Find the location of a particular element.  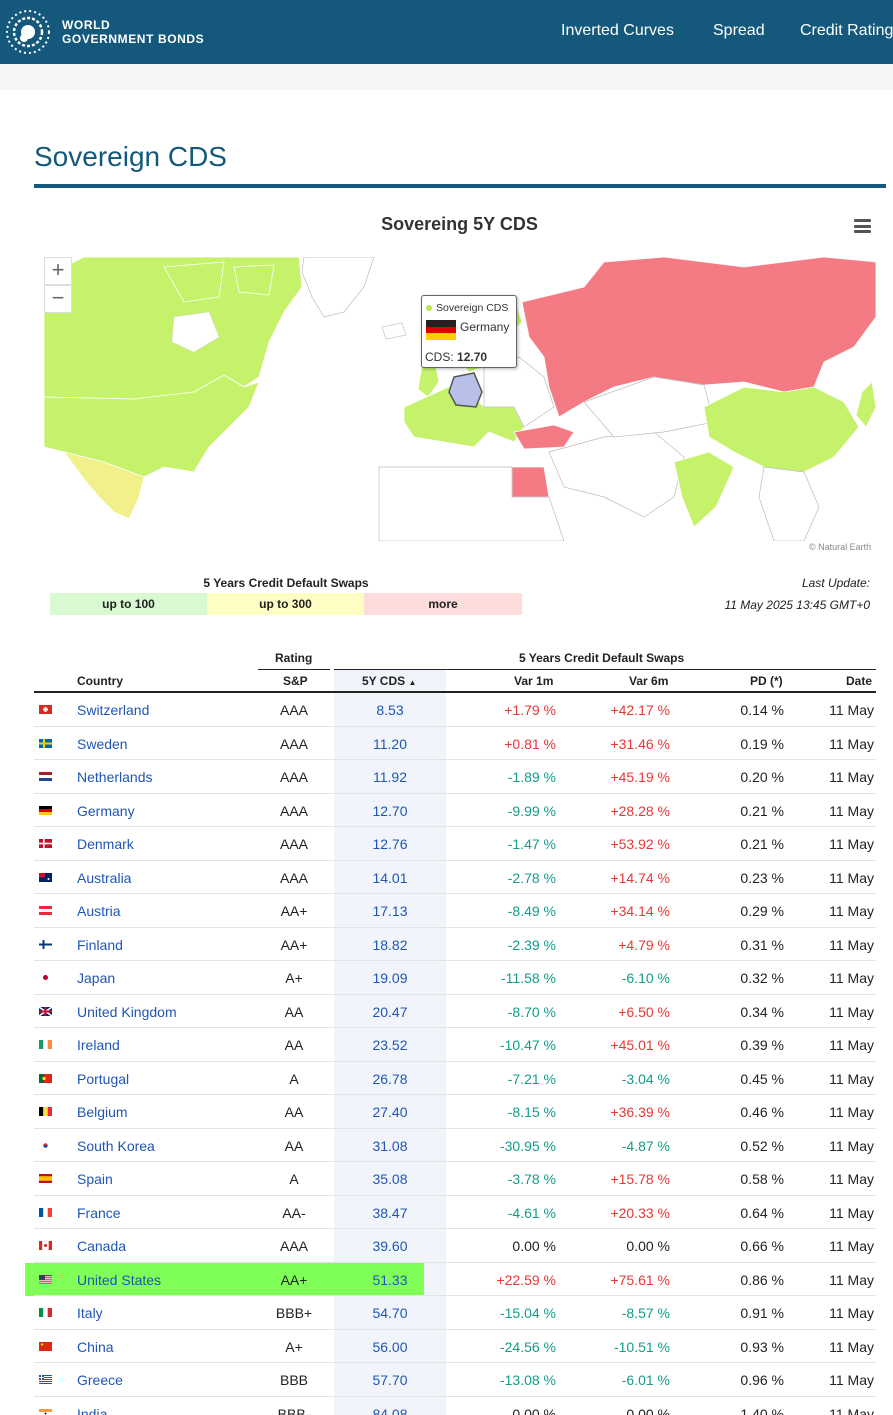

fi-flag-icon is located at coordinates (45, 944).